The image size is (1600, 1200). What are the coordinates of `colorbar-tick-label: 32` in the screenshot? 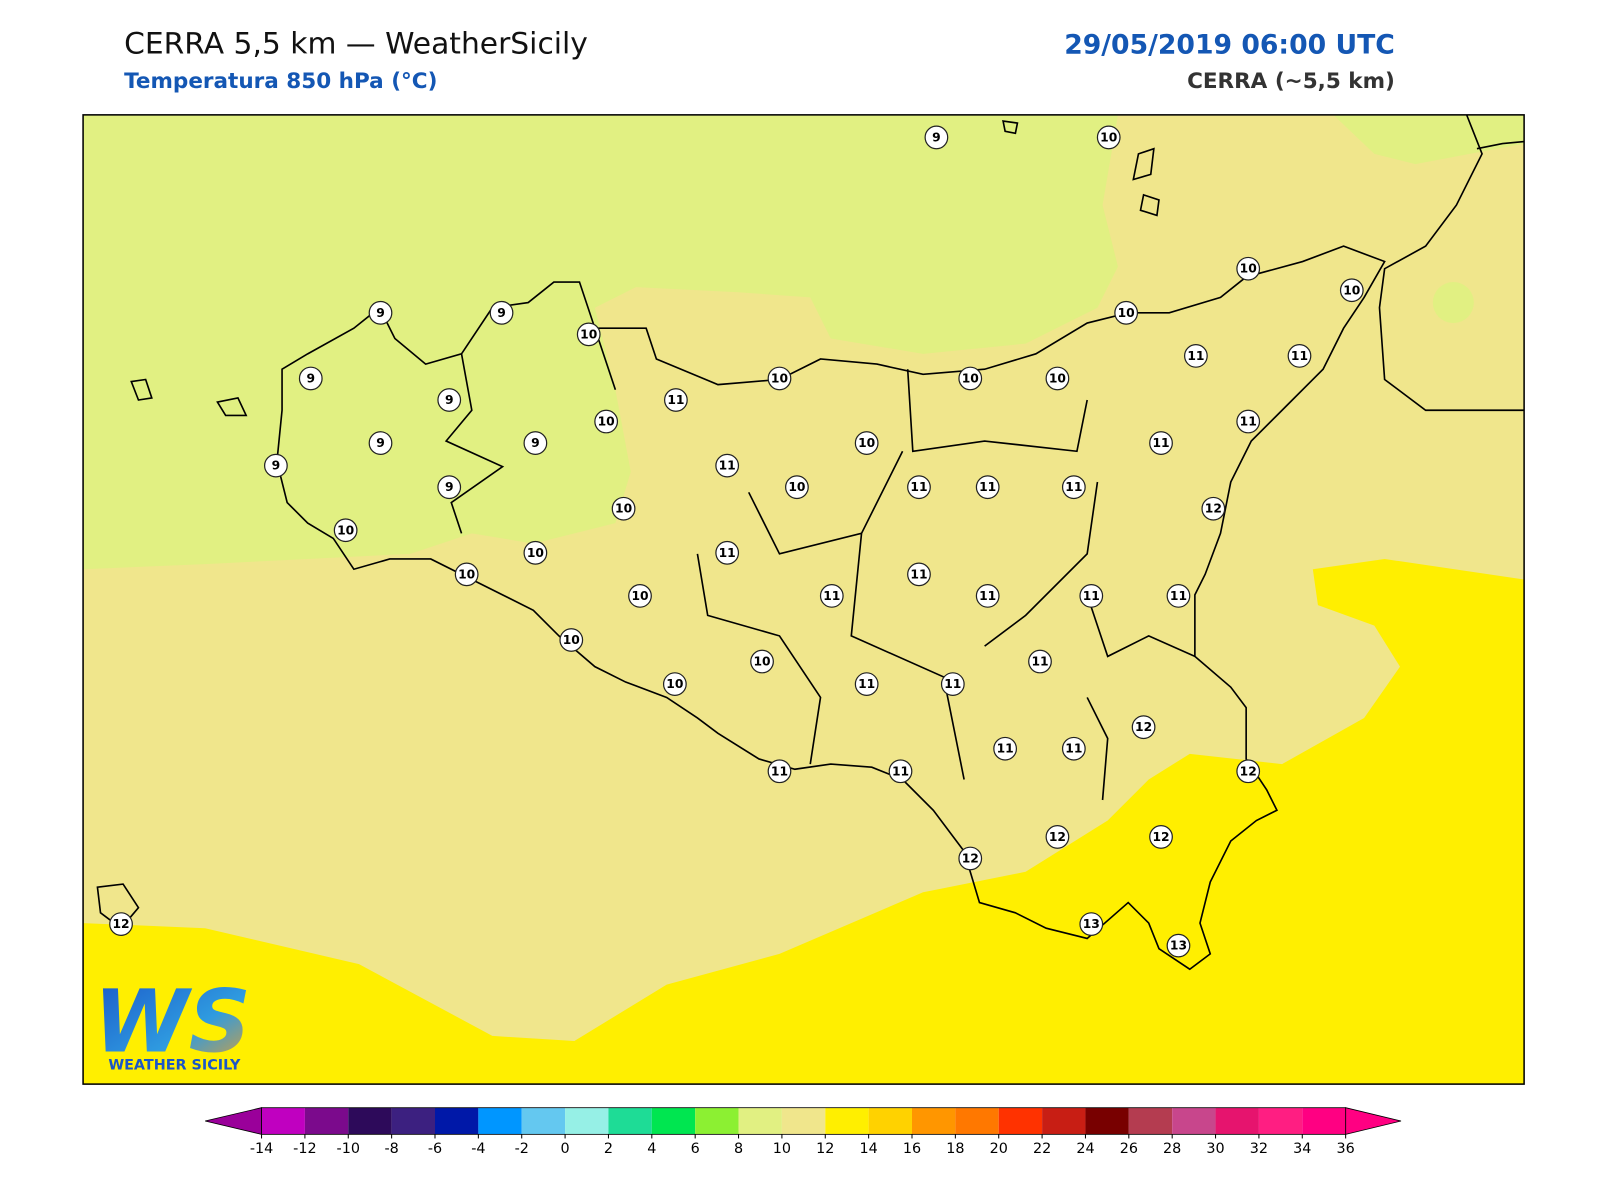 It's located at (1259, 1149).